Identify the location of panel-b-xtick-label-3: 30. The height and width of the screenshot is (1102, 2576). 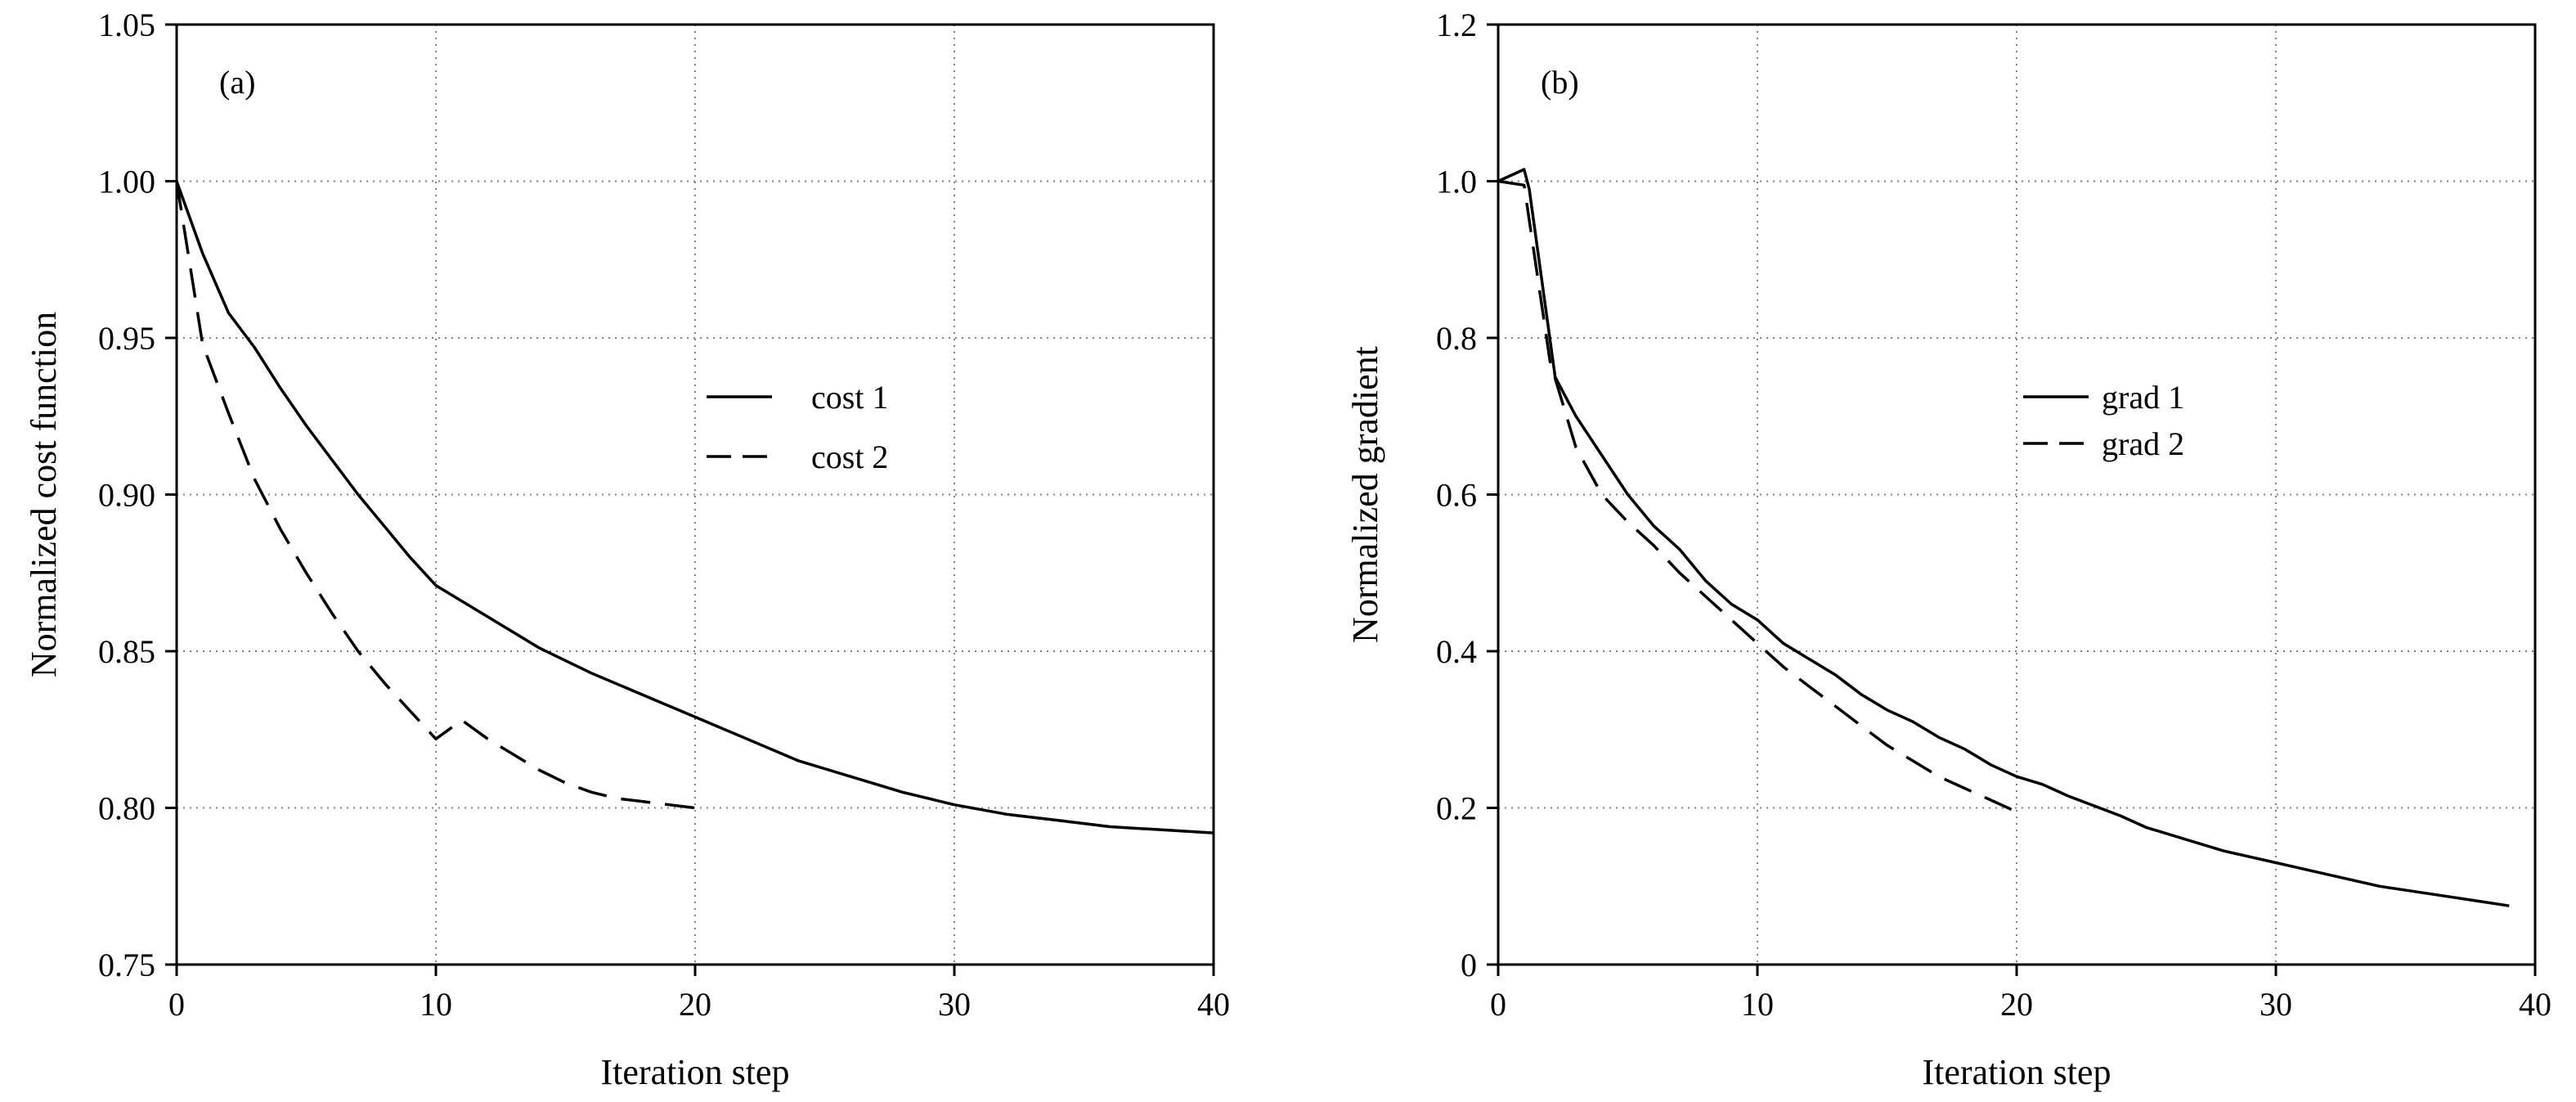
(2276, 1005).